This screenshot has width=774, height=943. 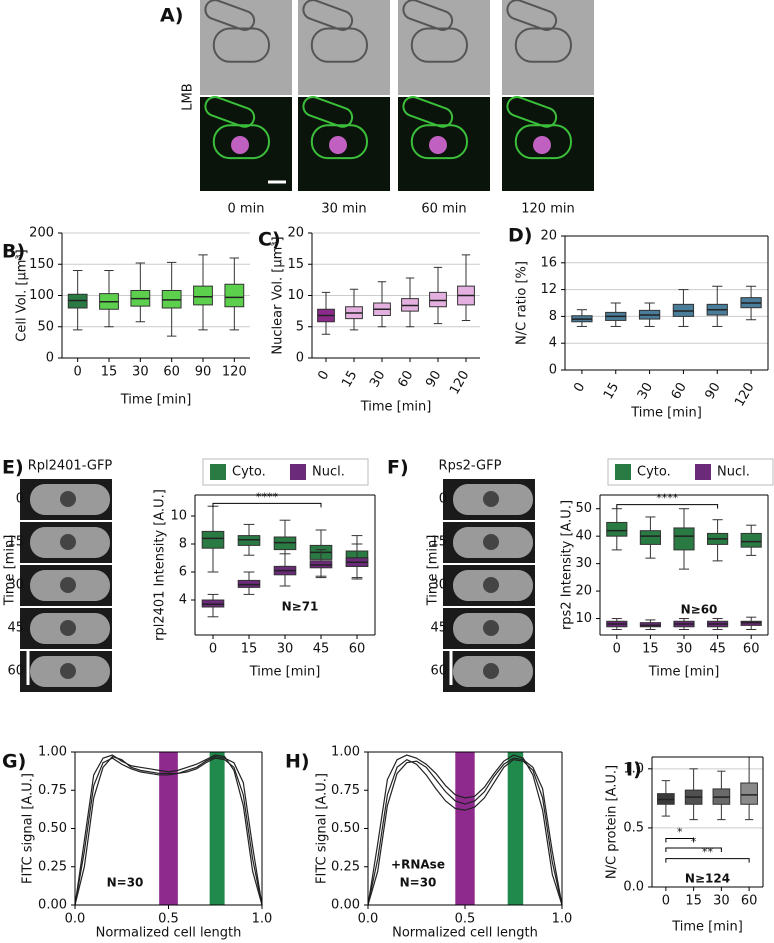 What do you see at coordinates (171, 16) in the screenshot?
I see `panel-label: A)` at bounding box center [171, 16].